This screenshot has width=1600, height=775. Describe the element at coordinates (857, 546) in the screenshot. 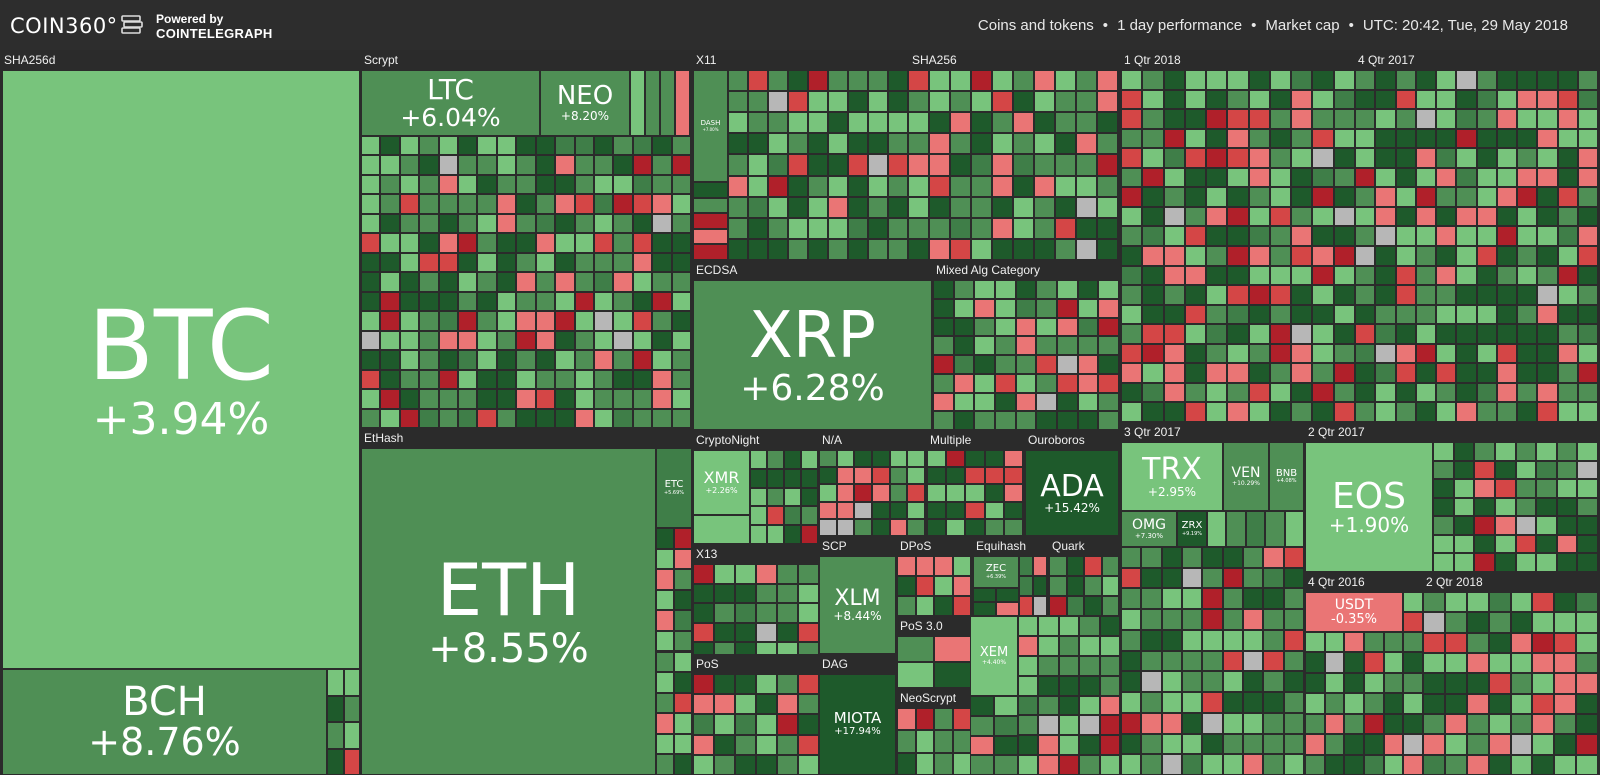

I see `group-label-scp: SCP` at that location.